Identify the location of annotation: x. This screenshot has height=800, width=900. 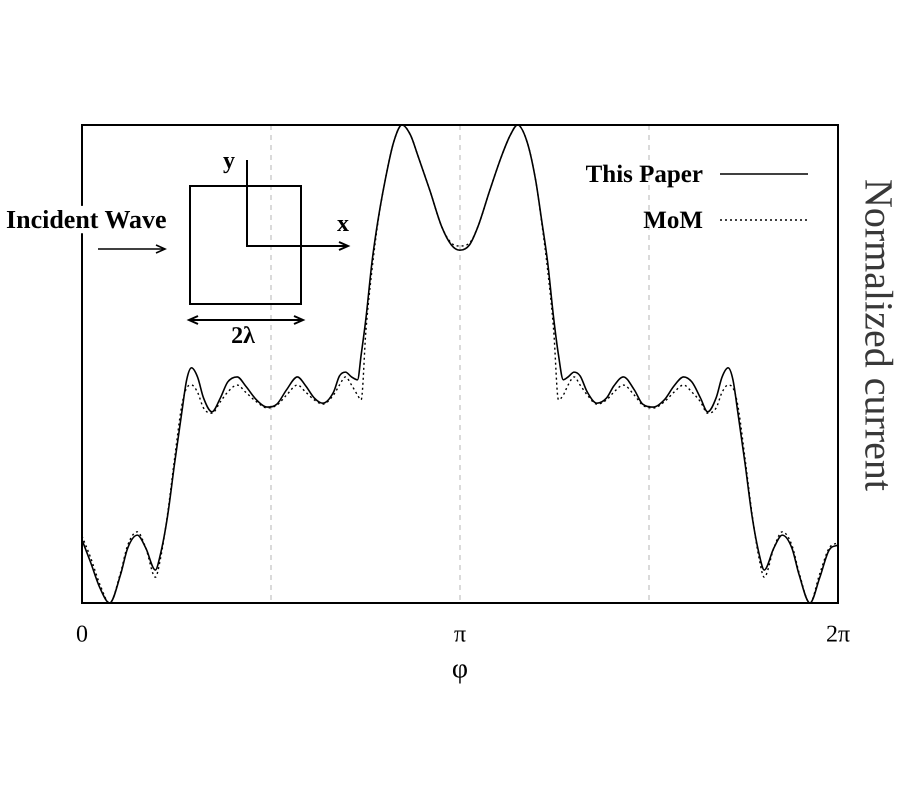
(343, 224).